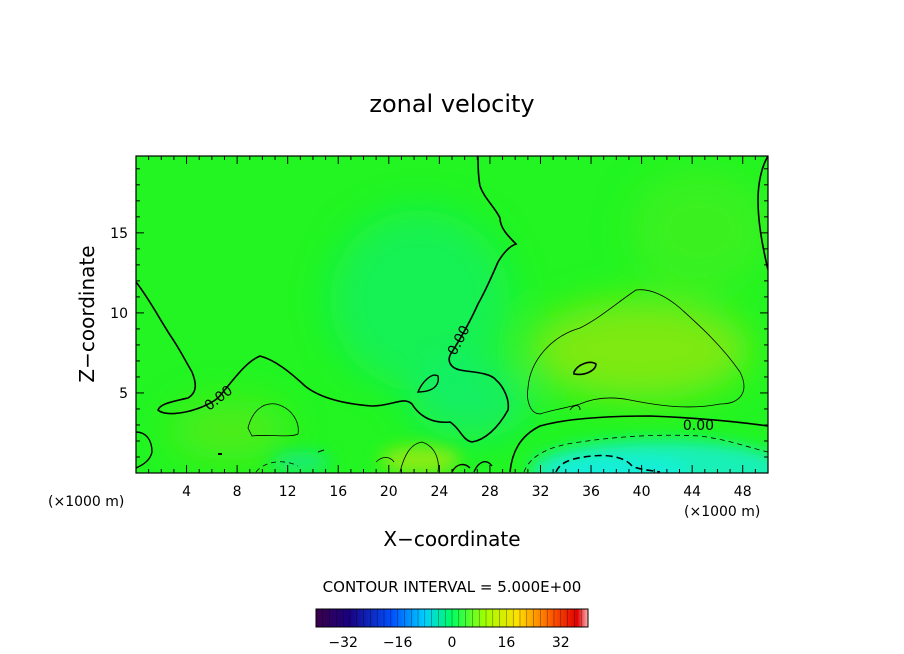  What do you see at coordinates (561, 643) in the screenshot?
I see `colorbar-tick-label: 32` at bounding box center [561, 643].